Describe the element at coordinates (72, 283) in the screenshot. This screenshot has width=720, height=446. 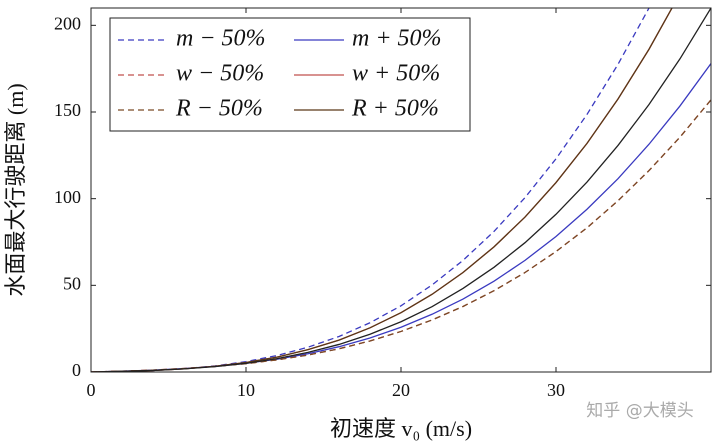
I see `y-tick-label: 50` at that location.